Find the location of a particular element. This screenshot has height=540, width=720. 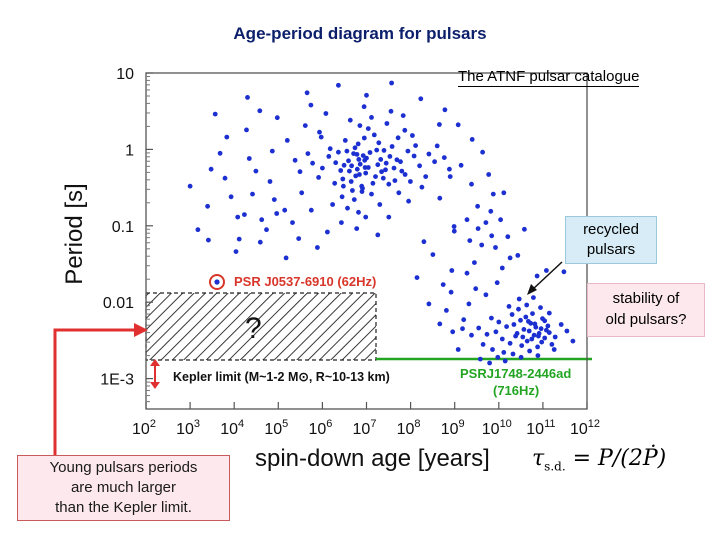

spin-down-age-formula: τs.d. = P/(2Ṗ) is located at coordinates (599, 459).